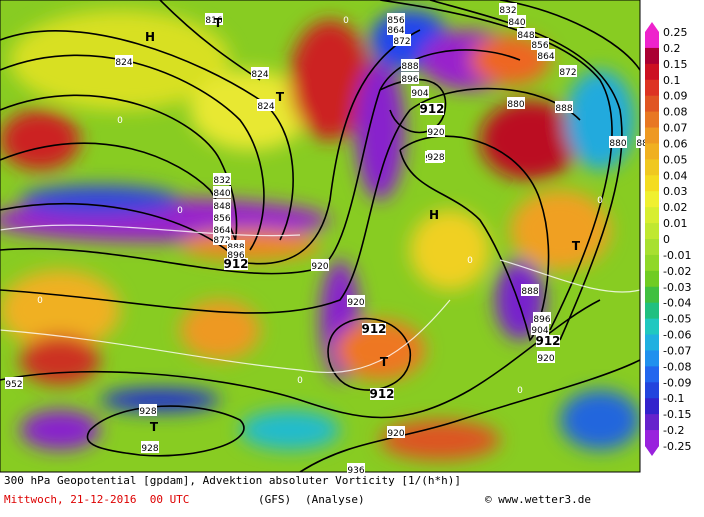  Describe the element at coordinates (675, 96) in the screenshot. I see `colorbar-label: 0.09` at that location.